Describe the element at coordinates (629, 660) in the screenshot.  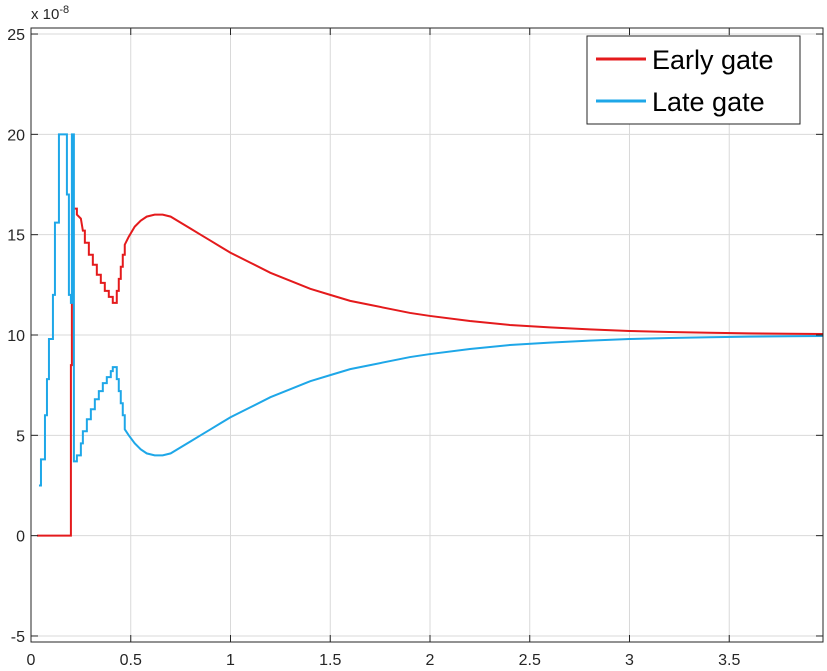
I see `x-tick-label: 3` at that location.